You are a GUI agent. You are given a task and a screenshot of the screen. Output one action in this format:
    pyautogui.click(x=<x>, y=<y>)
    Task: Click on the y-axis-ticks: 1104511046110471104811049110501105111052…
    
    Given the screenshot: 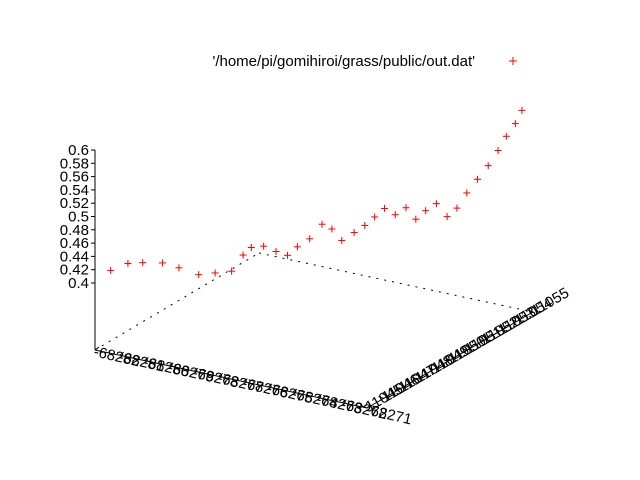 What is the action you would take?
    pyautogui.click(x=467, y=349)
    